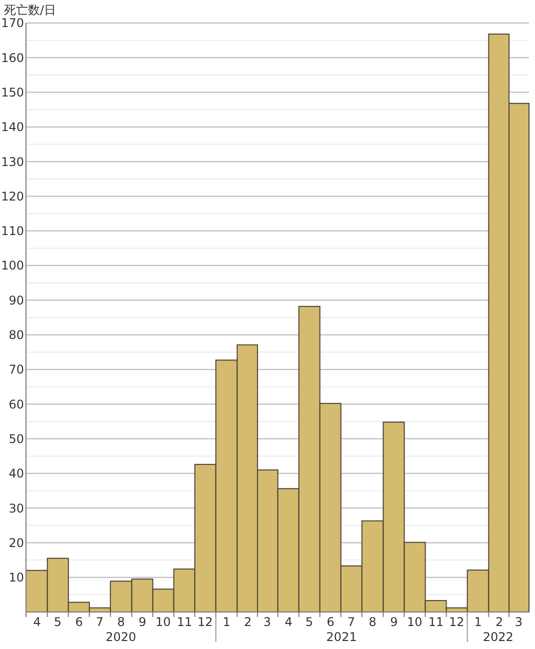 This screenshot has height=649, width=535. What do you see at coordinates (16, 508) in the screenshot?
I see `y-tick-label: 30` at bounding box center [16, 508].